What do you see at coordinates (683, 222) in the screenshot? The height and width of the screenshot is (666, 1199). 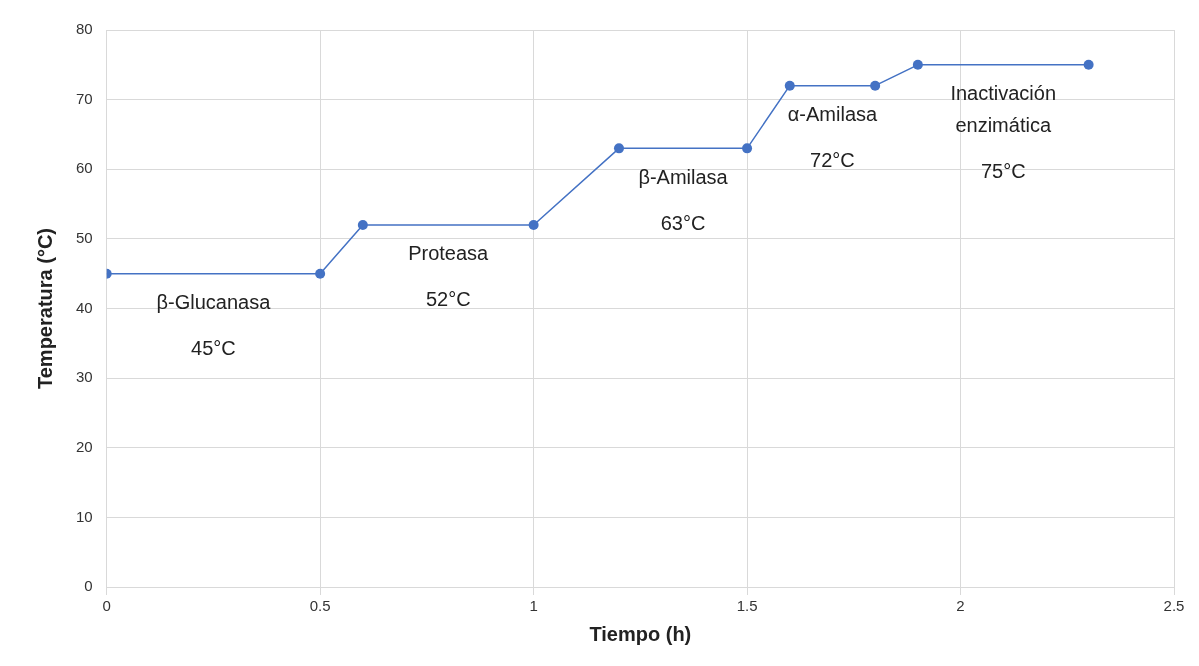 I see `annotation: 63°C` at bounding box center [683, 222].